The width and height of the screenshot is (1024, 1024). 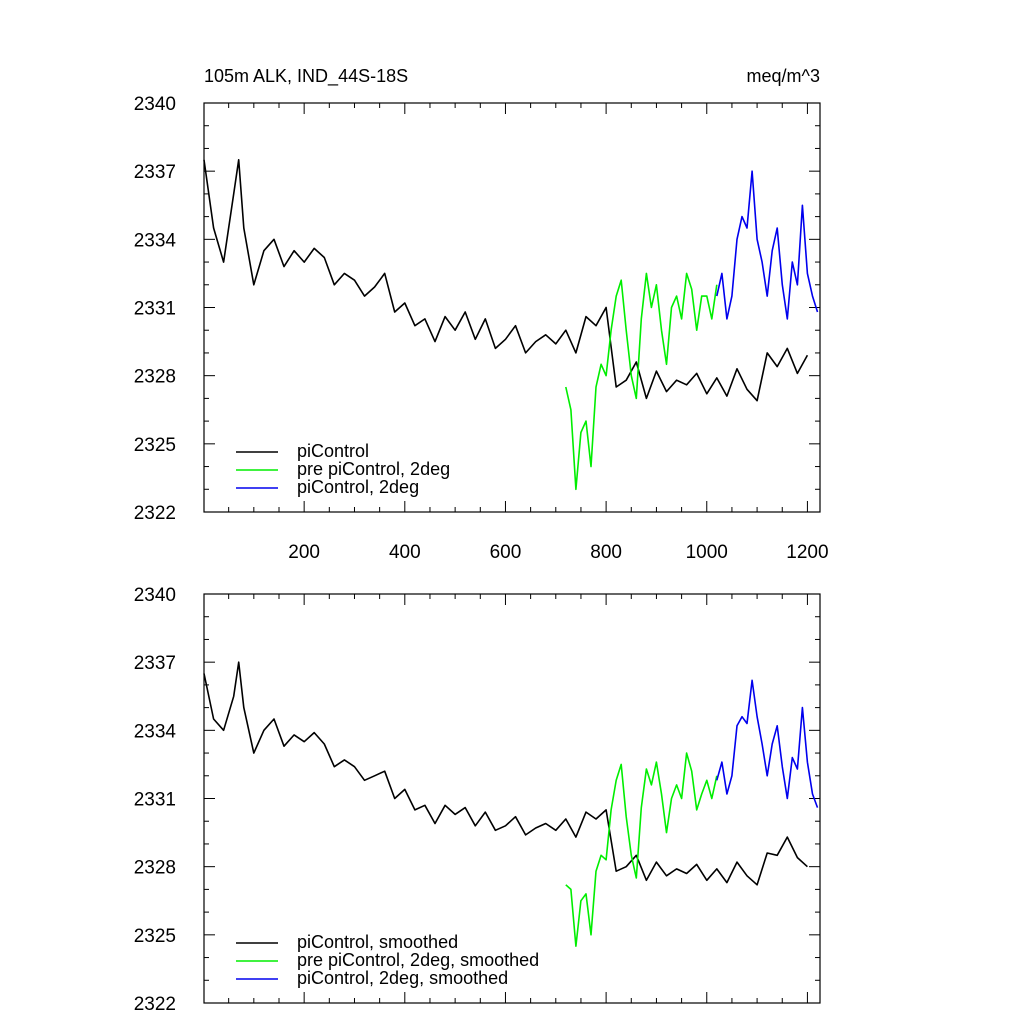 I want to click on series-line-pre-picontrol-2deg-smoothed, so click(x=641, y=850).